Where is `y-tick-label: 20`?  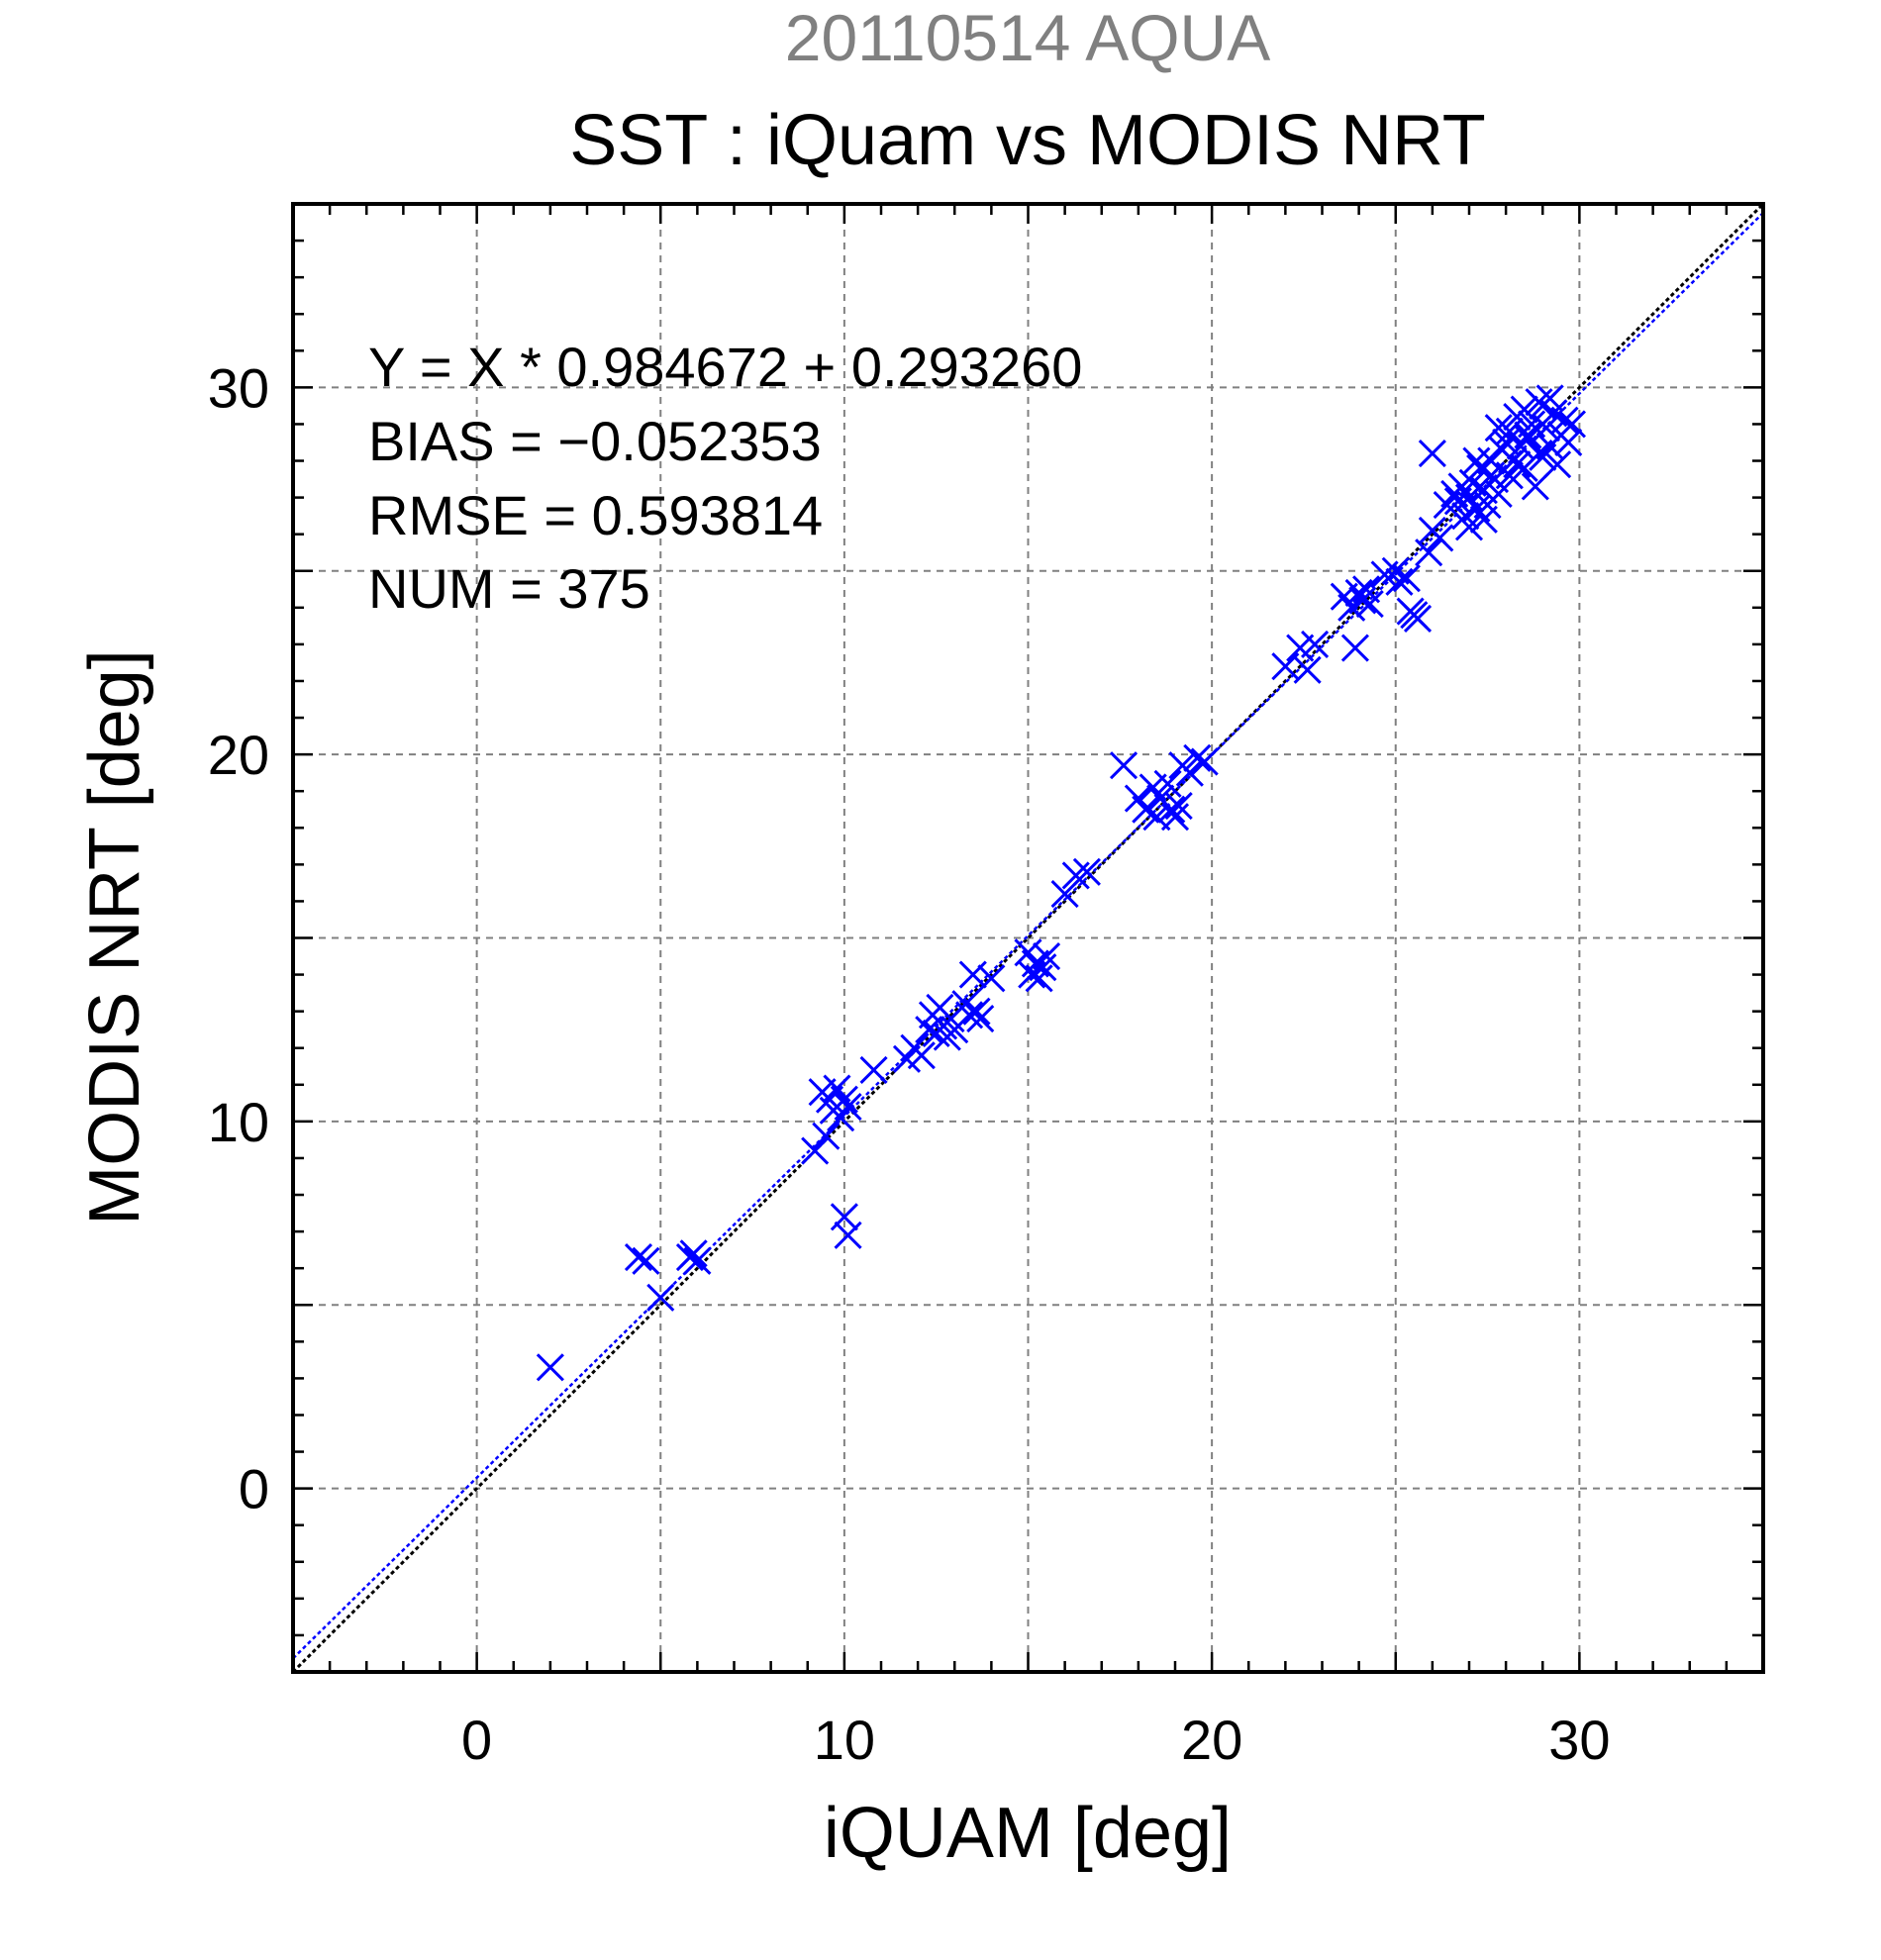 y-tick-label: 20 is located at coordinates (239, 755).